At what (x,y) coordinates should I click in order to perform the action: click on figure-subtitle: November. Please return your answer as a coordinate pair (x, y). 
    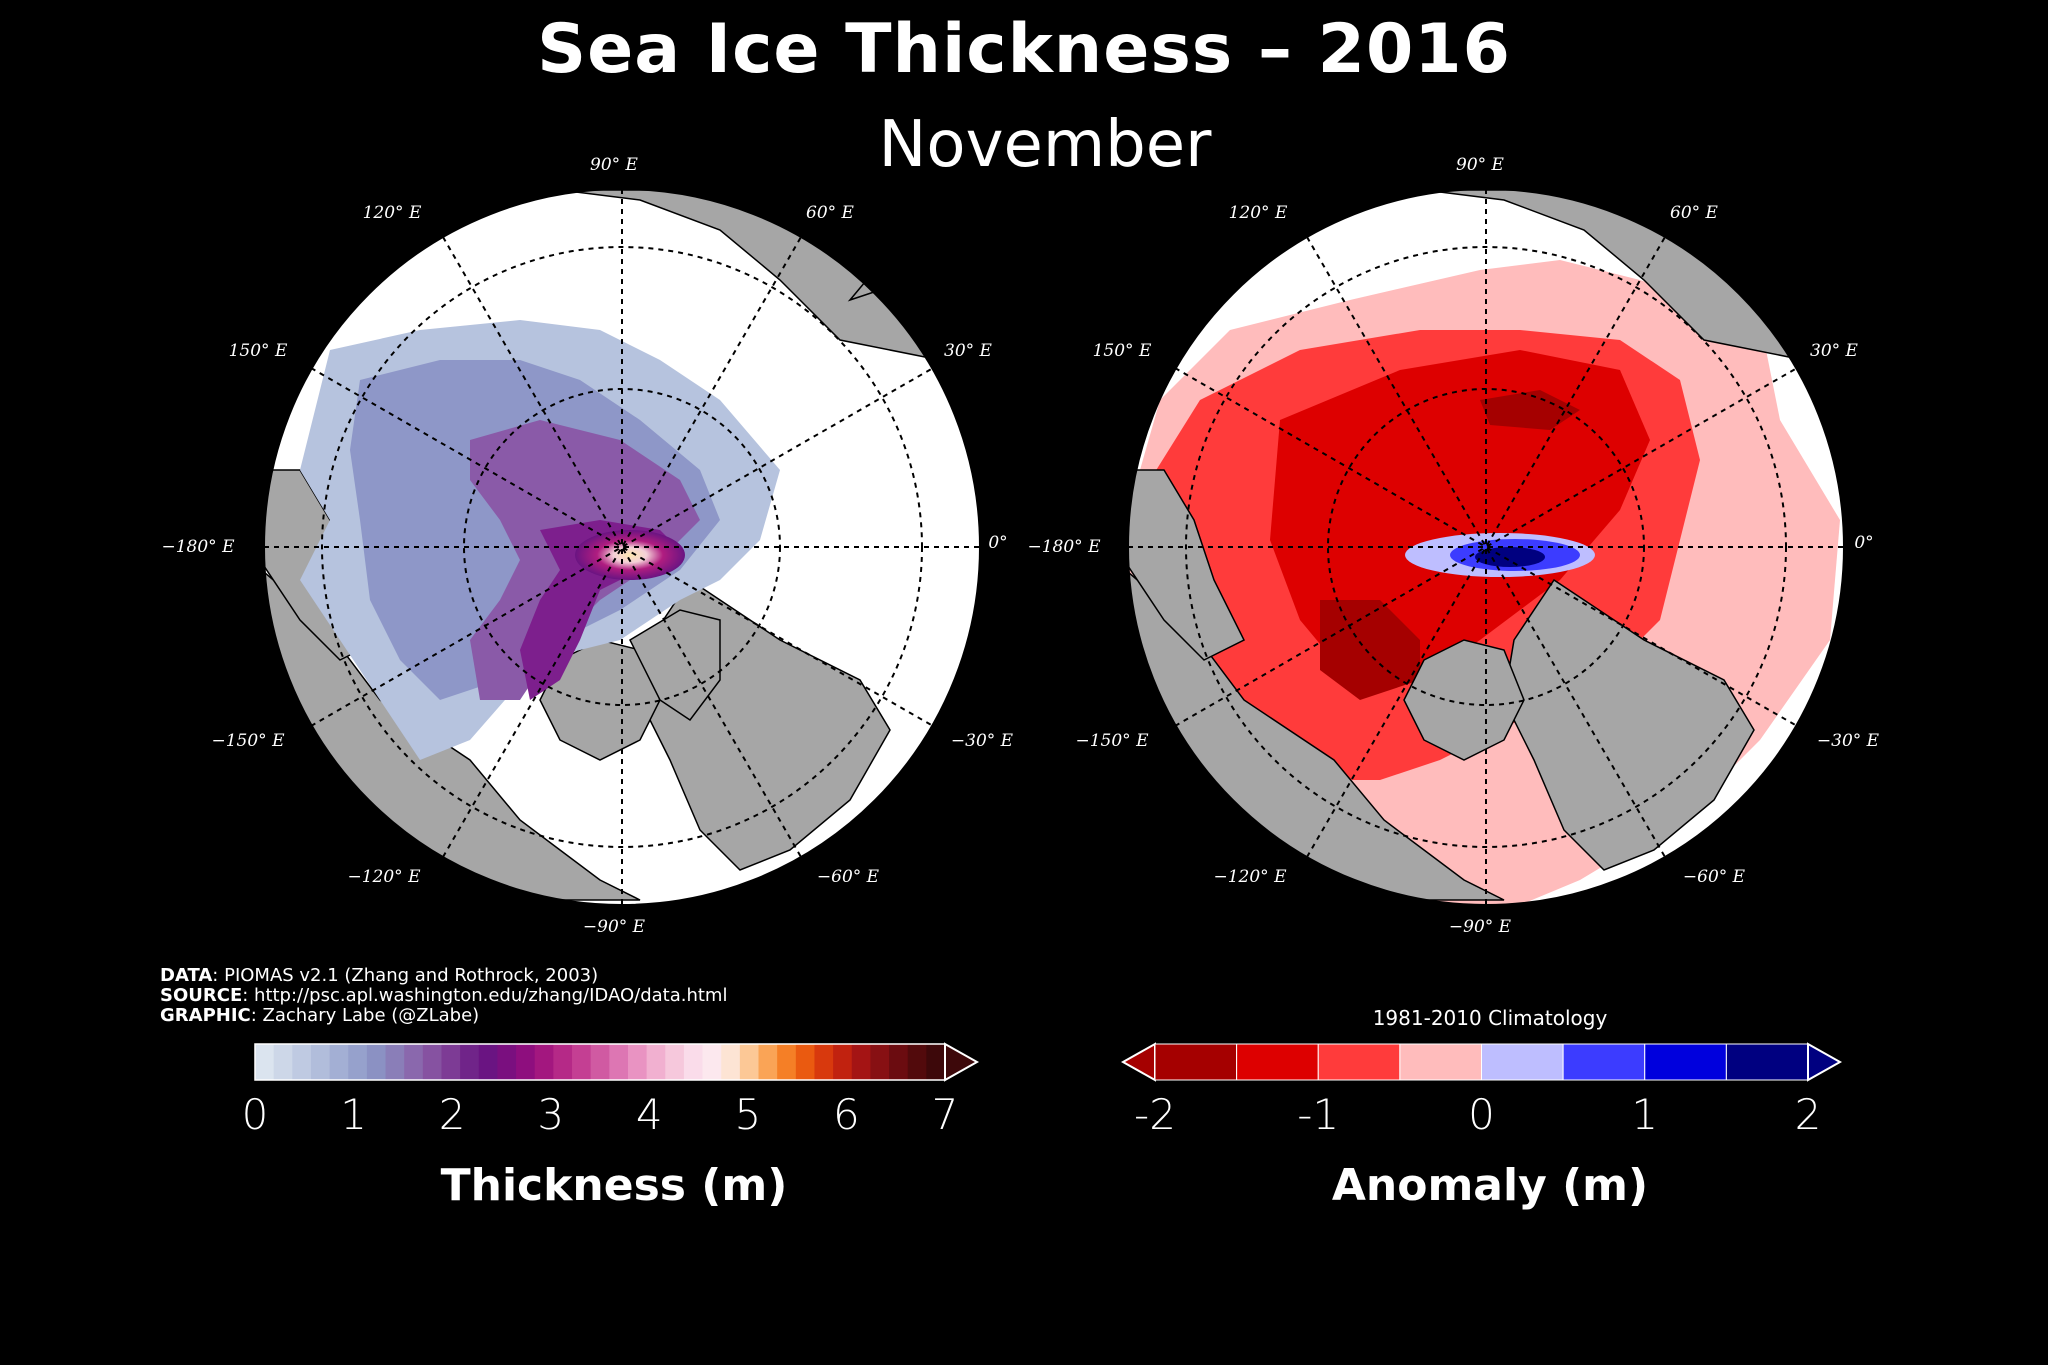
    Looking at the image, I should click on (1045, 145).